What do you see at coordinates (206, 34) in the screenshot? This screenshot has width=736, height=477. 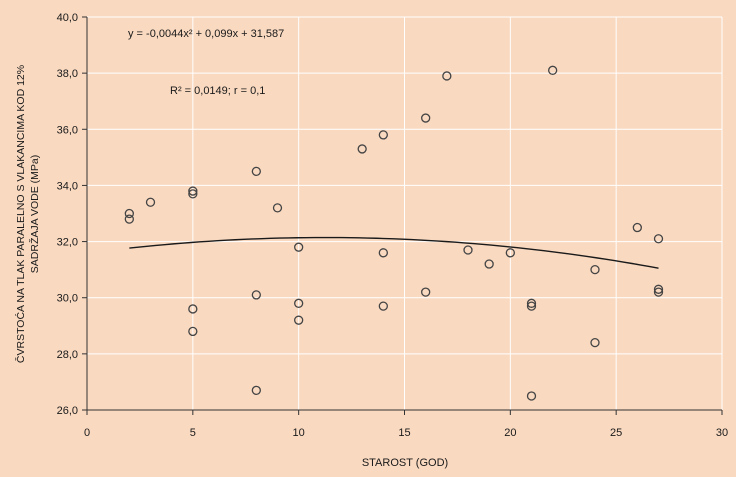 I see `equation-annotation: y = -0,0044x² + 0,099x + 31,587` at bounding box center [206, 34].